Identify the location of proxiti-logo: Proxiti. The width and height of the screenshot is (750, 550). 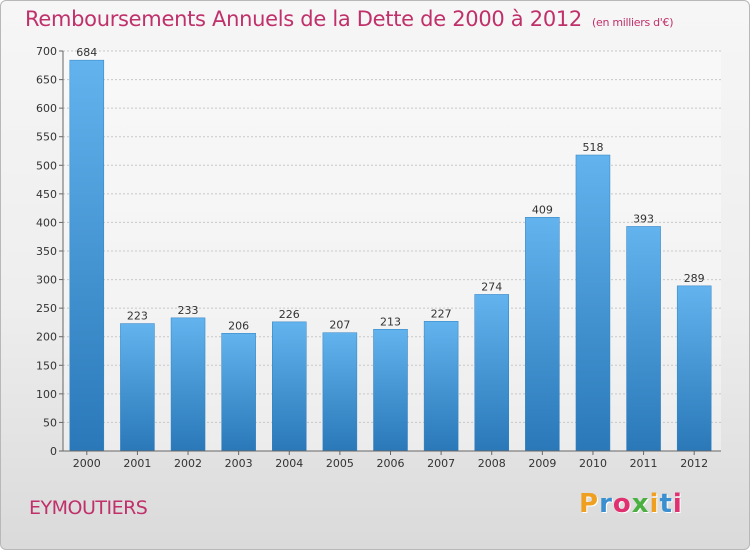
(631, 504).